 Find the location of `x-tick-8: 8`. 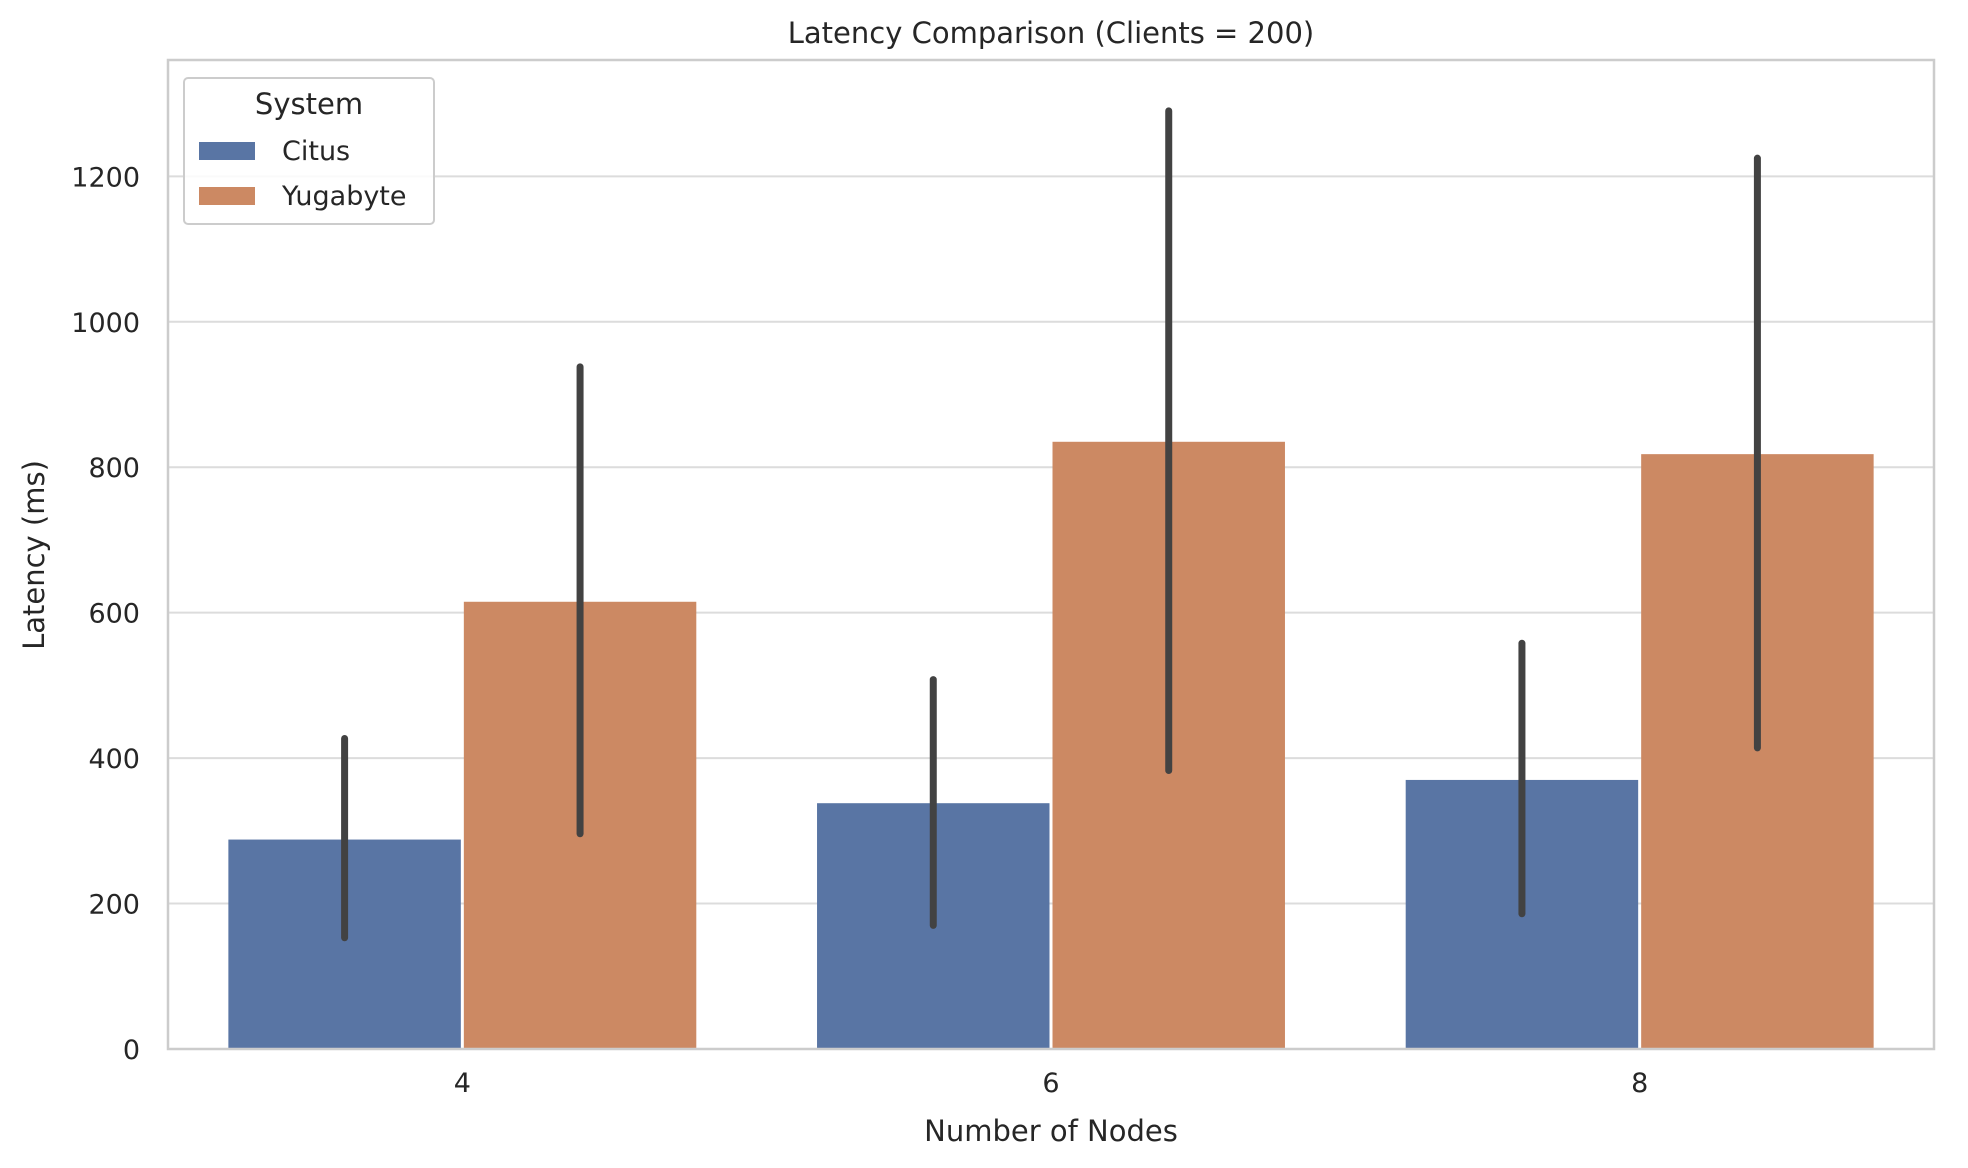

x-tick-8: 8 is located at coordinates (1639, 1083).